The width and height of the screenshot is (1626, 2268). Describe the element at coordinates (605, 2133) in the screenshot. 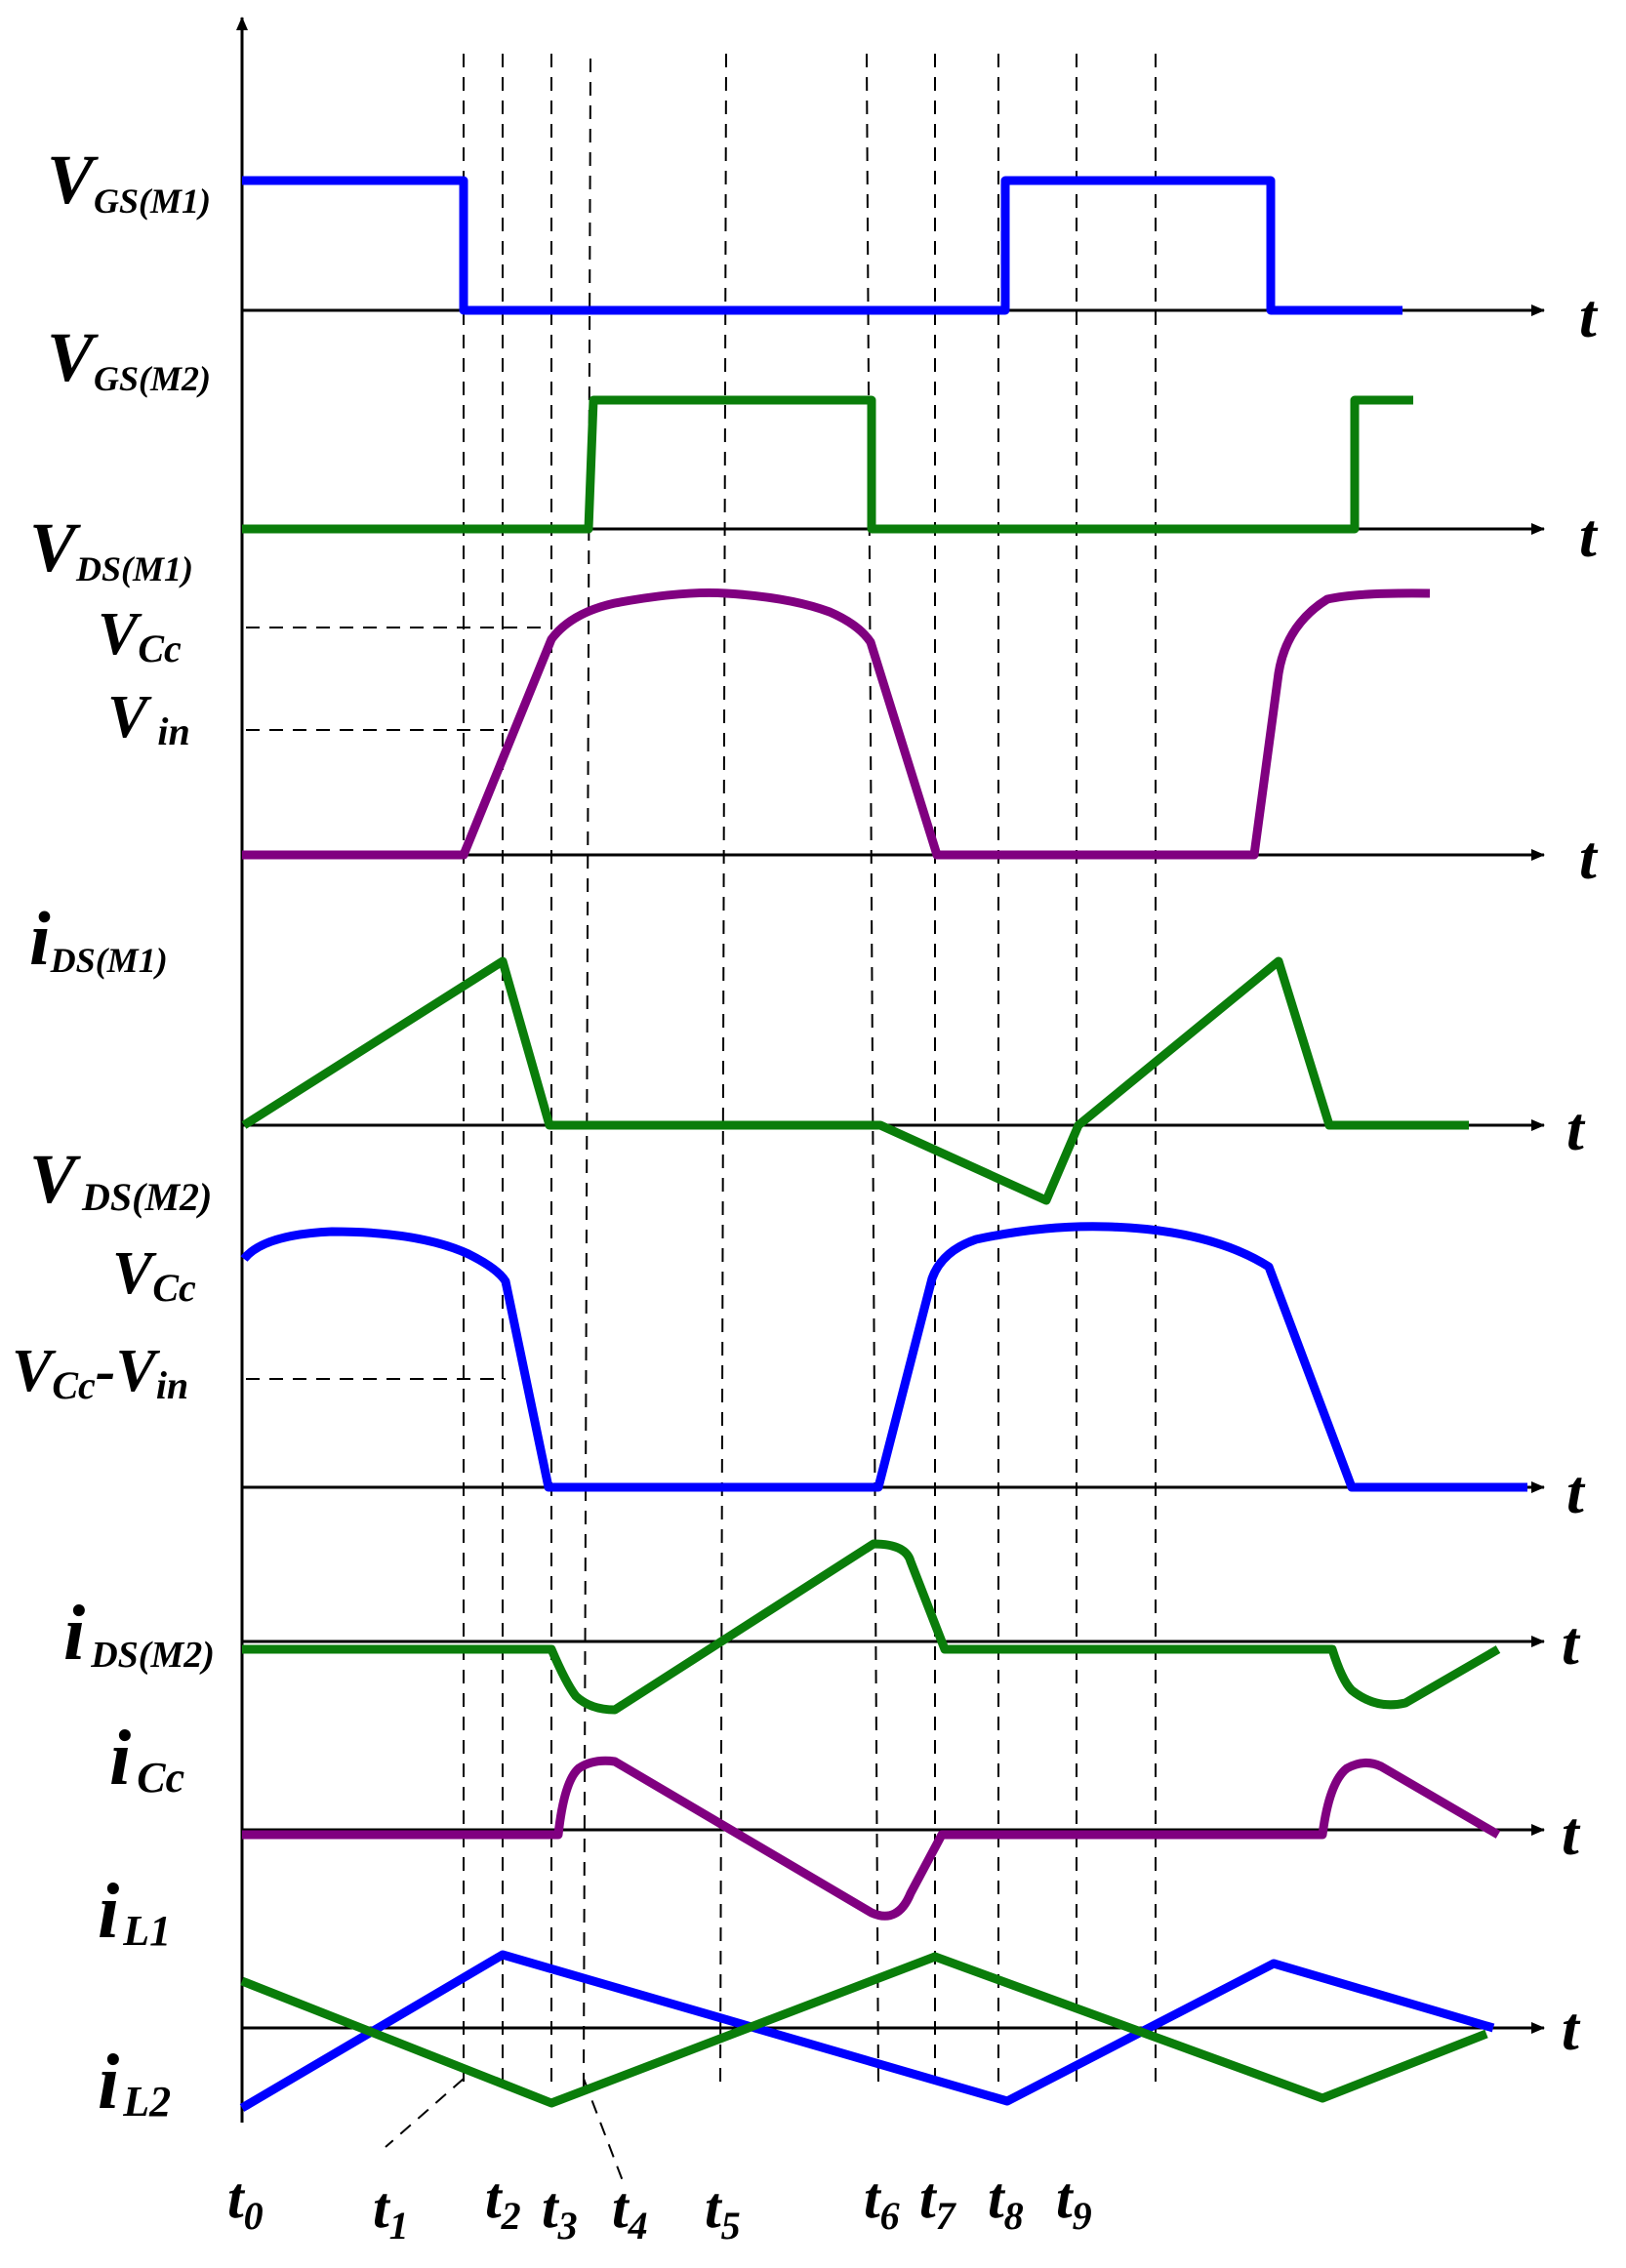

I see `t4-leader` at that location.